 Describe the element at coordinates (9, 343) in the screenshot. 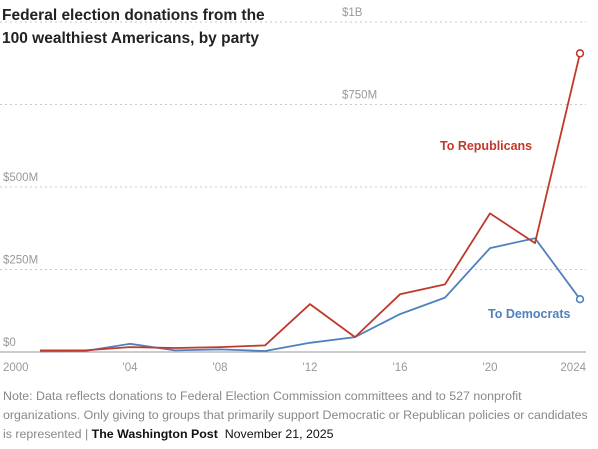

I see `y-tick-label: $0` at that location.